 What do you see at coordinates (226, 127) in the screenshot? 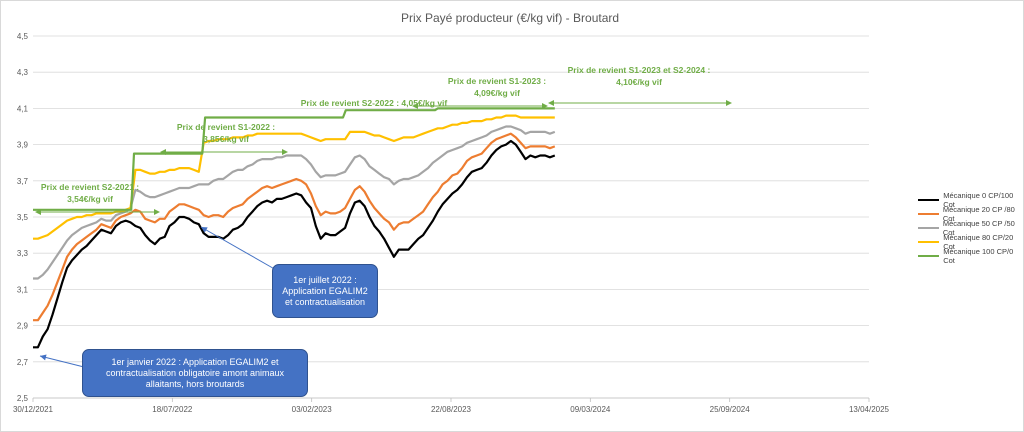
I see `annotation-rev-s1-2022: Prix de revient S1-2022 :` at bounding box center [226, 127].